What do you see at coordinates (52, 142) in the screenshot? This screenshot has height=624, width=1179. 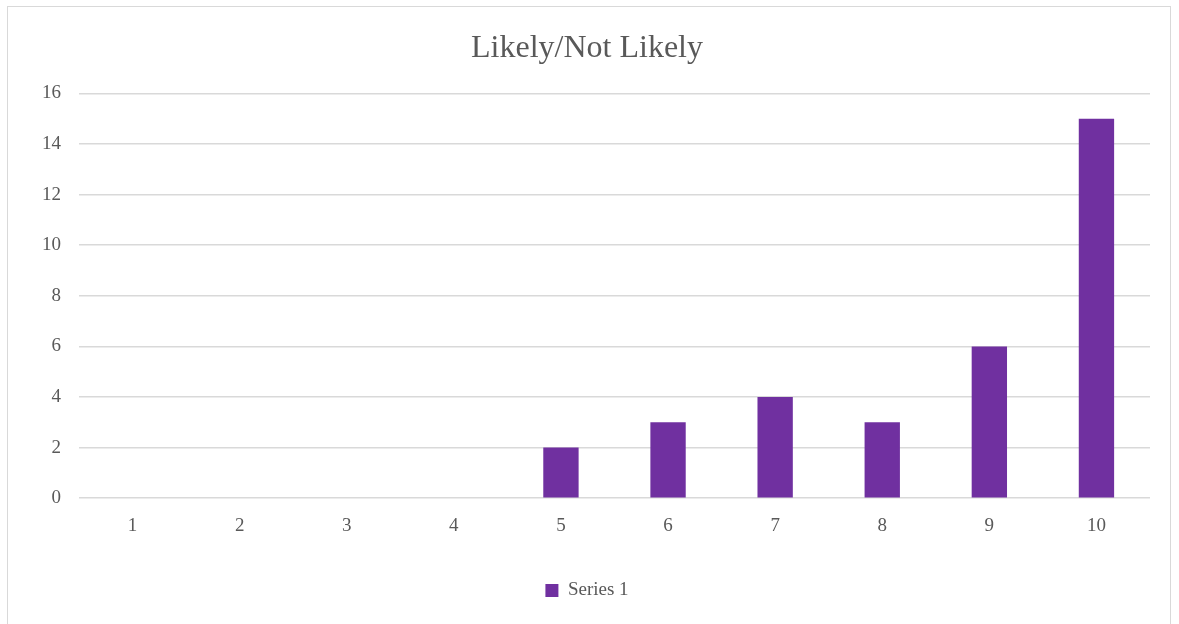 I see `y-tick-label: 14` at bounding box center [52, 142].